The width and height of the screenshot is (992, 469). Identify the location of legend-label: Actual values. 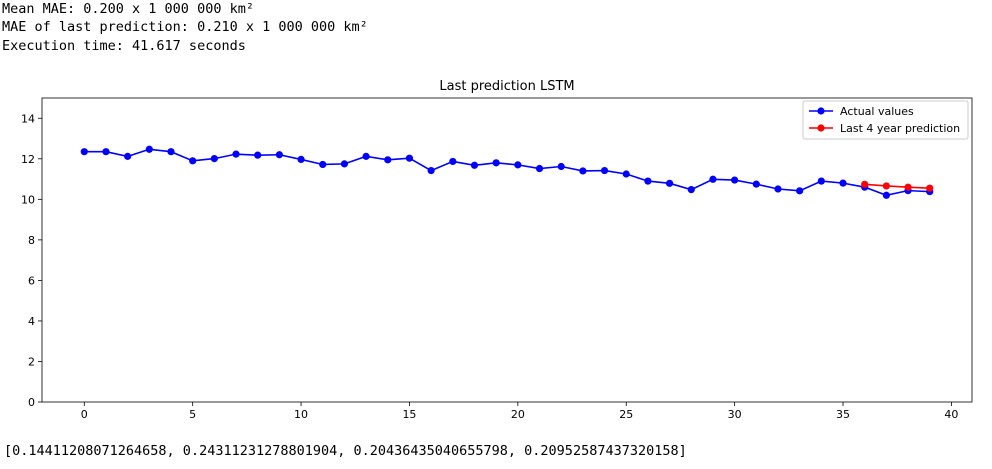
(877, 111).